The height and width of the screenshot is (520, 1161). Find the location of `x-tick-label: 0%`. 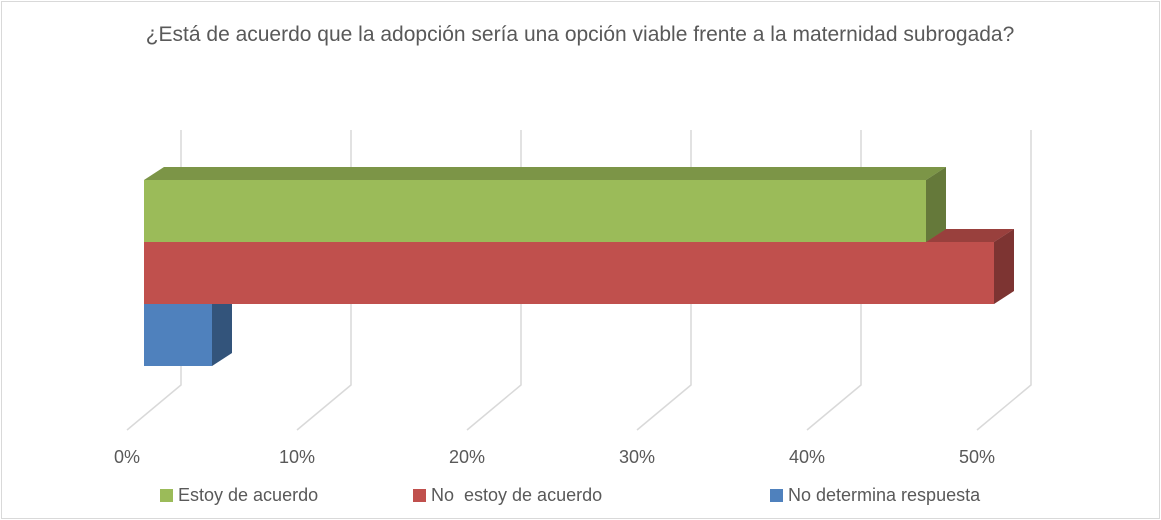

x-tick-label: 0% is located at coordinates (127, 457).